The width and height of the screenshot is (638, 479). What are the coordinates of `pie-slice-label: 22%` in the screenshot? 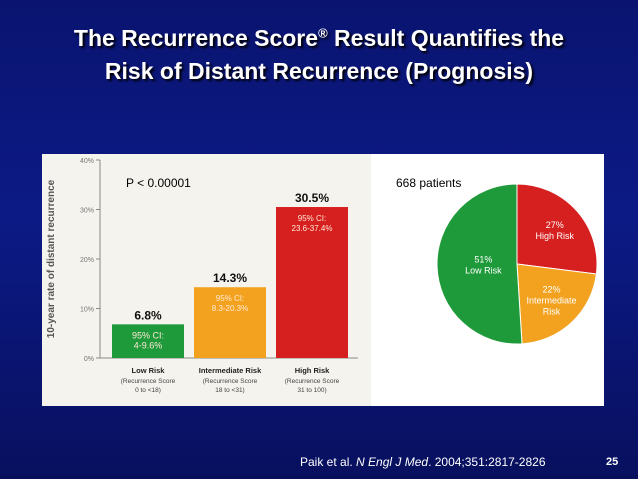 It's located at (551, 290).